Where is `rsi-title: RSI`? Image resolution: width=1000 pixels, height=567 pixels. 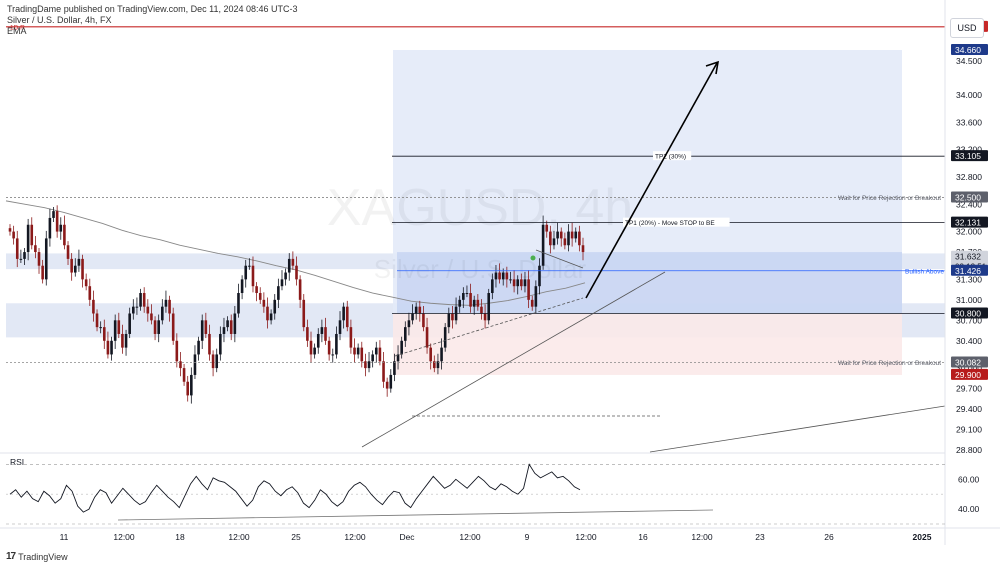 rsi-title: RSI is located at coordinates (17, 462).